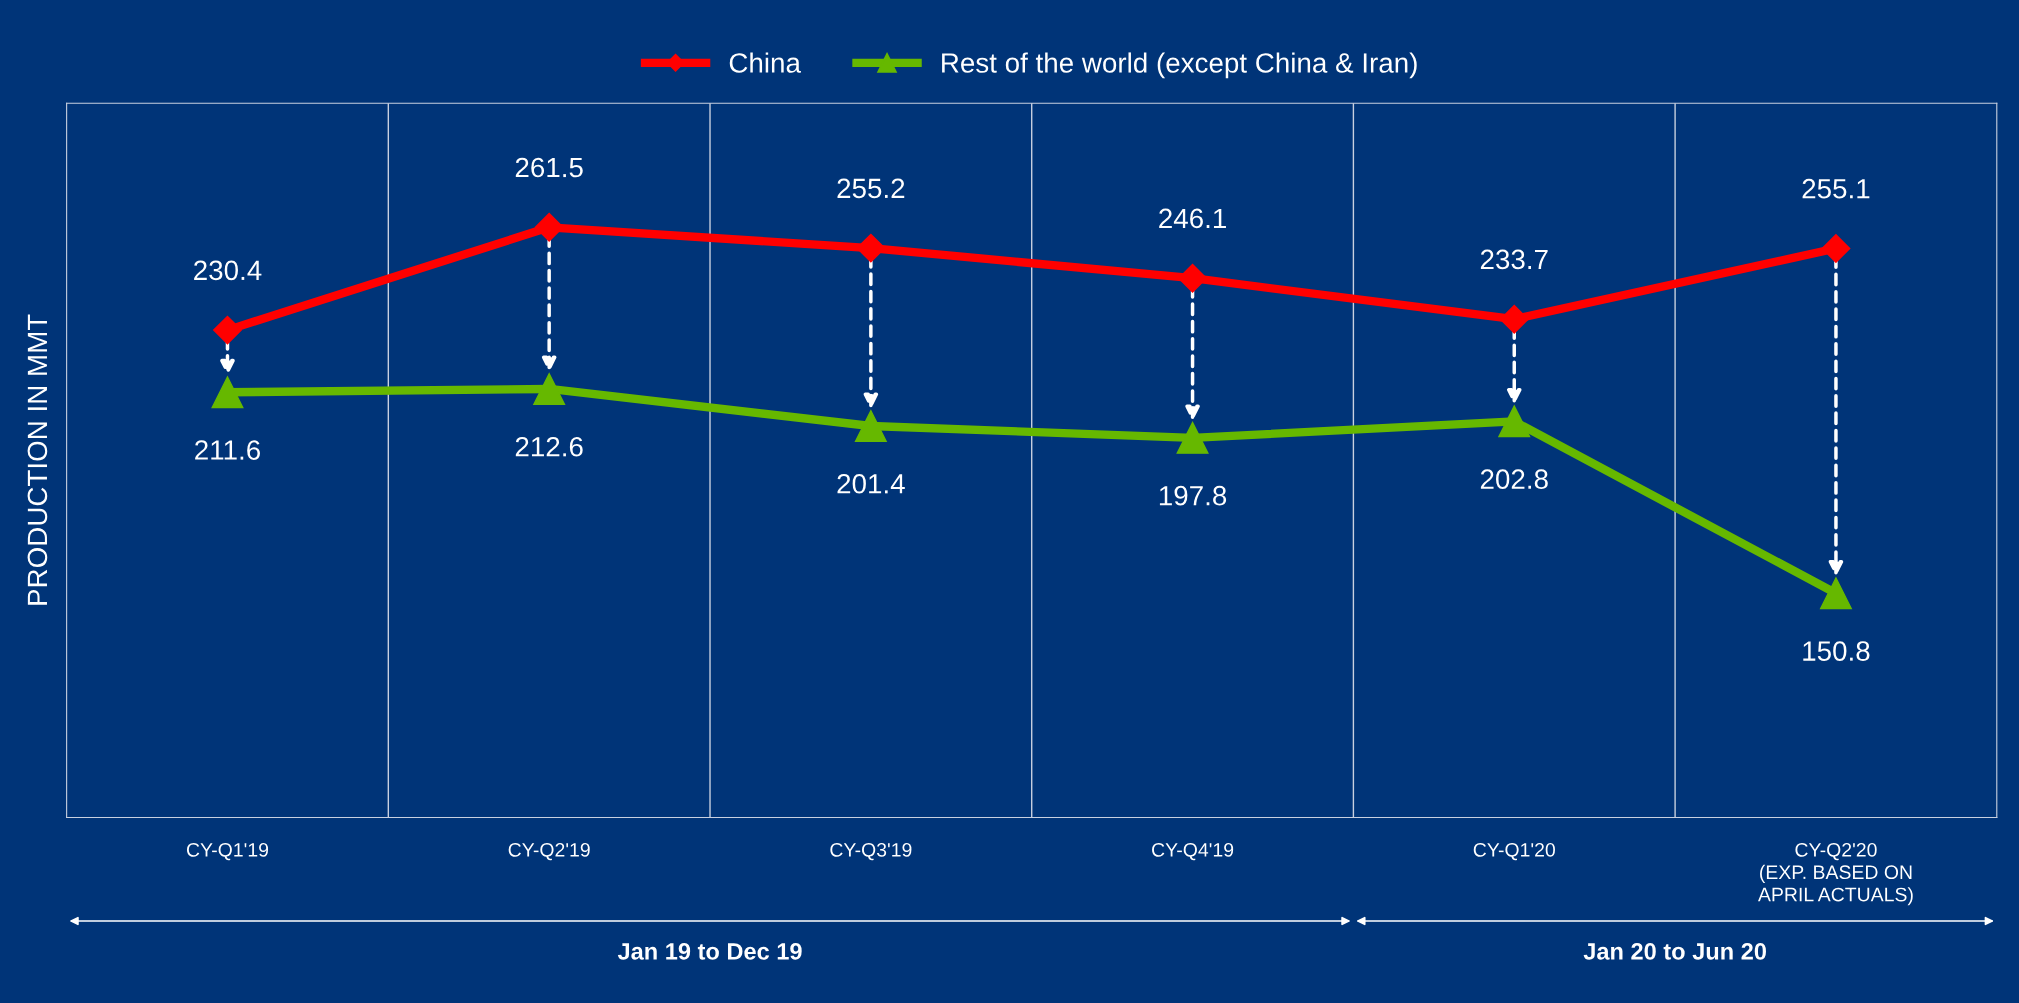 The height and width of the screenshot is (1003, 2019). What do you see at coordinates (227, 450) in the screenshot?
I see `data-label: 211.6` at bounding box center [227, 450].